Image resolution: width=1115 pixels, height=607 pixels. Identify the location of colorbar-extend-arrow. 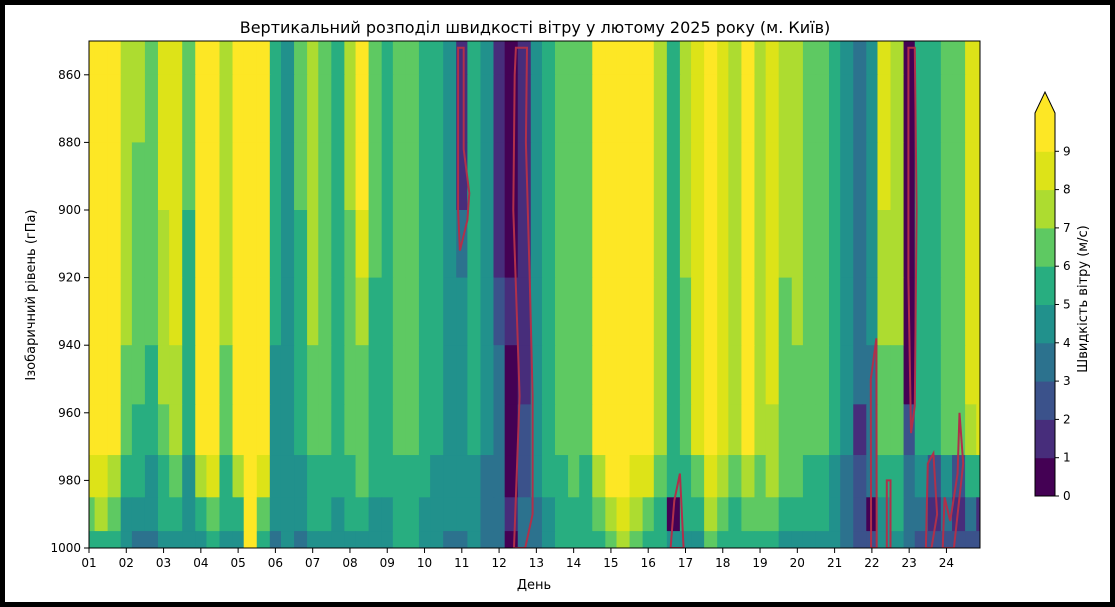
(1045, 102).